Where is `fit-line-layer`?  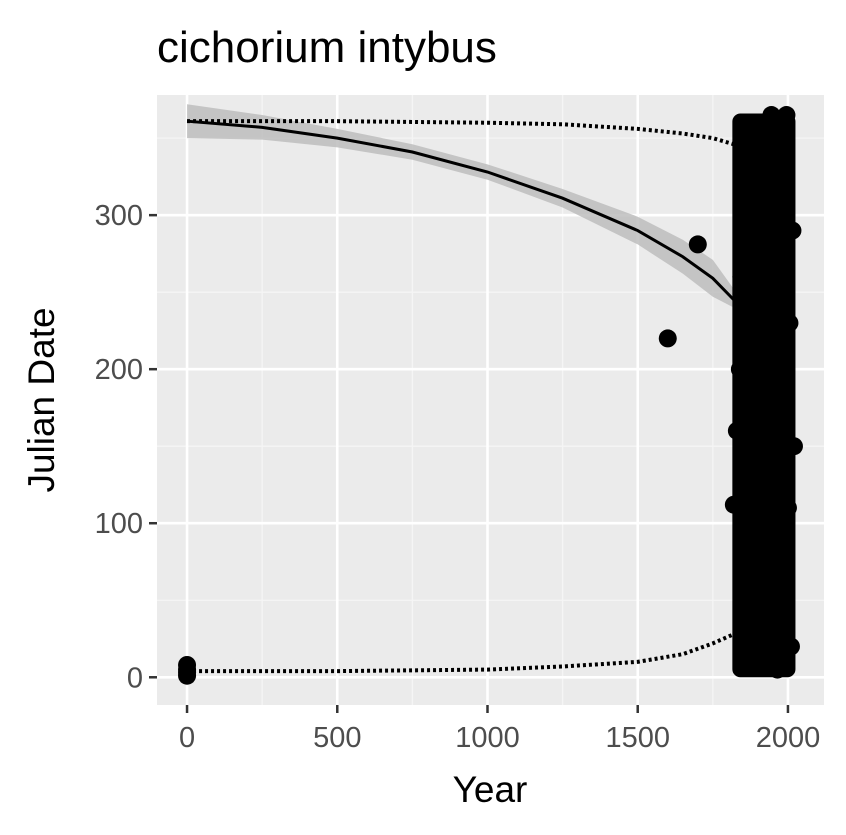
fit-line-layer is located at coordinates (460, 210).